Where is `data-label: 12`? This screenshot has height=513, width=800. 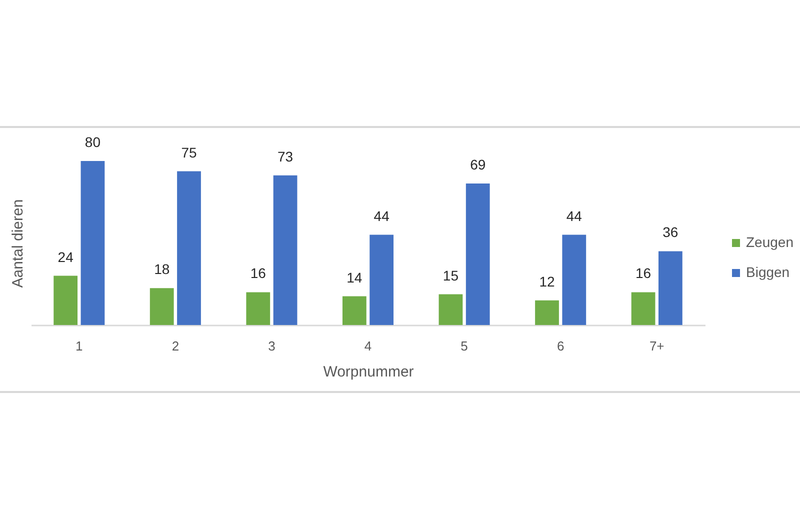
data-label: 12 is located at coordinates (547, 281).